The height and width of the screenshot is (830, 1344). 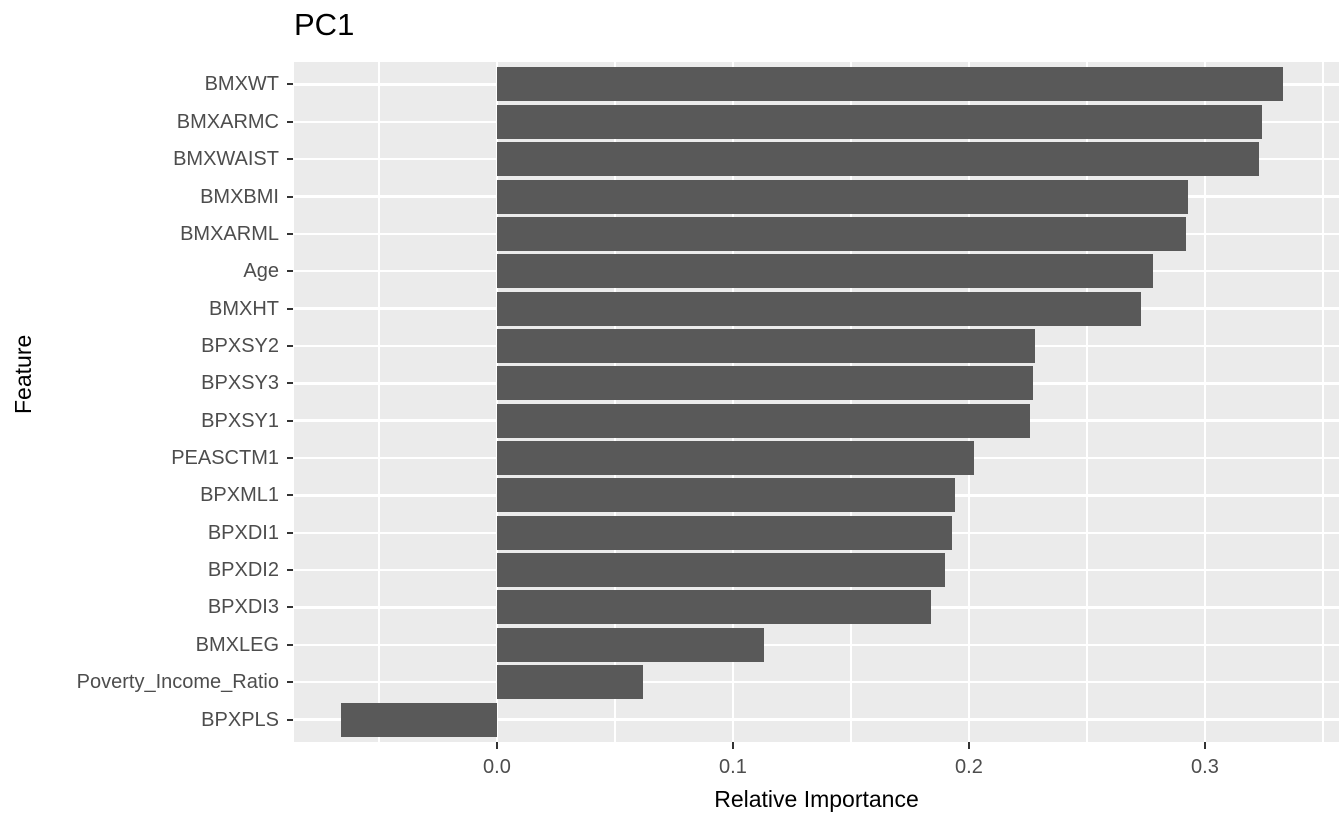 I want to click on bar-BMXHT, so click(x=819, y=308).